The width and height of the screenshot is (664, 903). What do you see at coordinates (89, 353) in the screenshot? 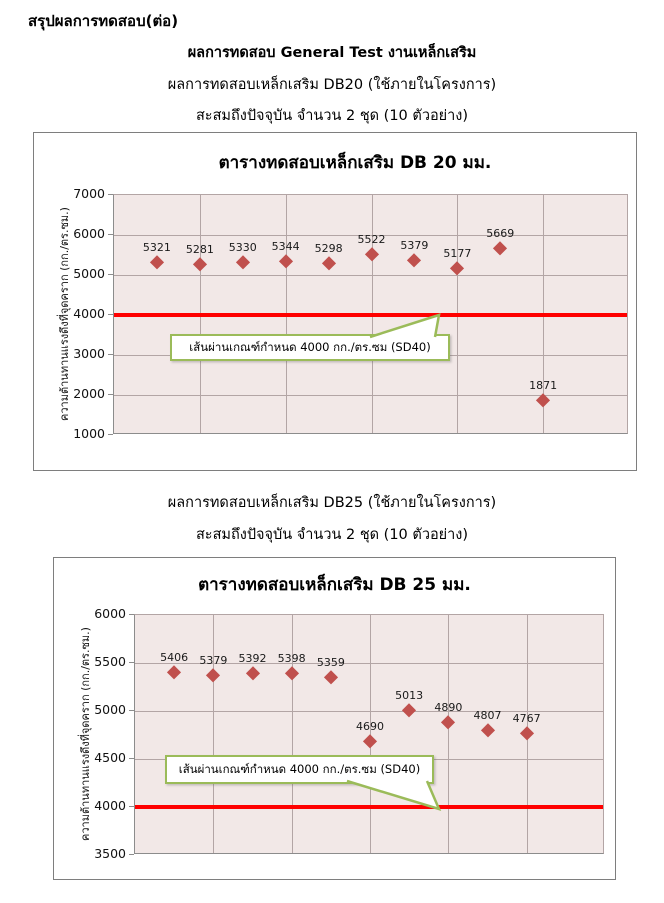
I see `y-tick-label: 3000` at bounding box center [89, 353].